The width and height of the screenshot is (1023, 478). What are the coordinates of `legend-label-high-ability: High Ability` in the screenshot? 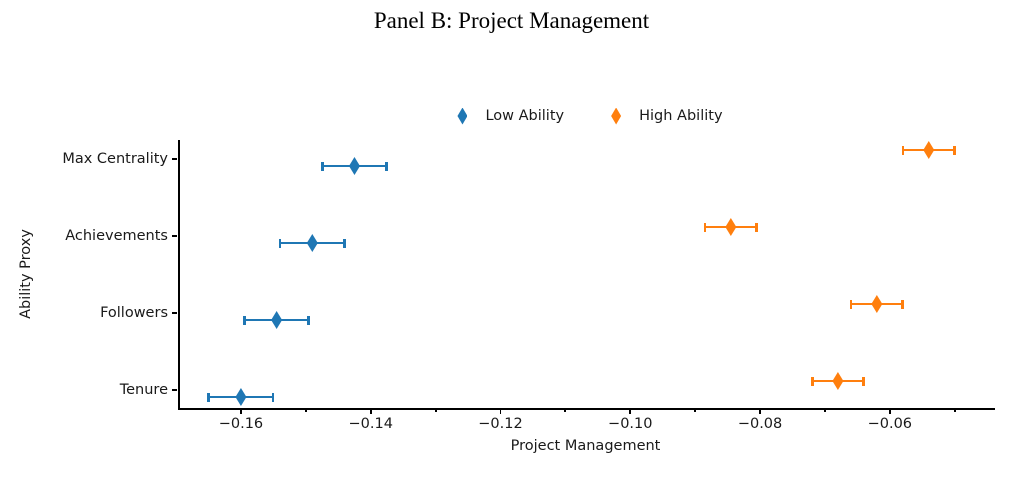 It's located at (681, 116).